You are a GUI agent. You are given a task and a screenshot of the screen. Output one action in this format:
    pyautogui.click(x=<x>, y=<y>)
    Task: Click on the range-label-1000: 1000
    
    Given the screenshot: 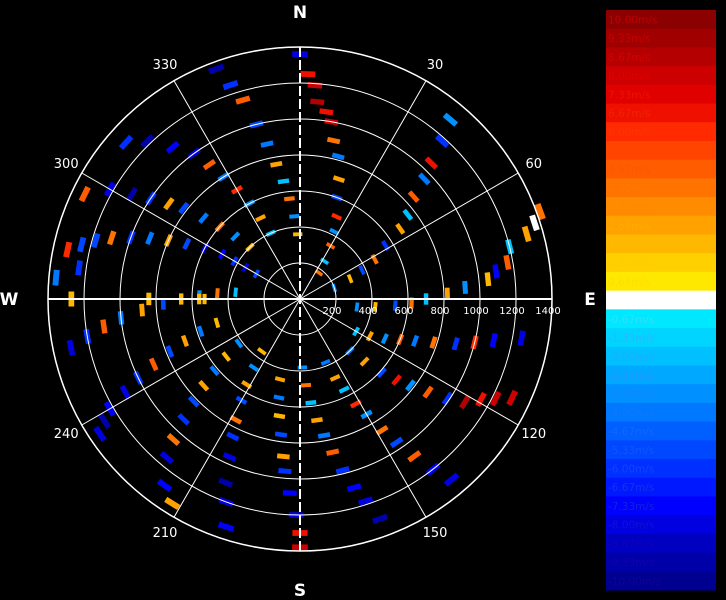 What is the action you would take?
    pyautogui.click(x=475, y=311)
    